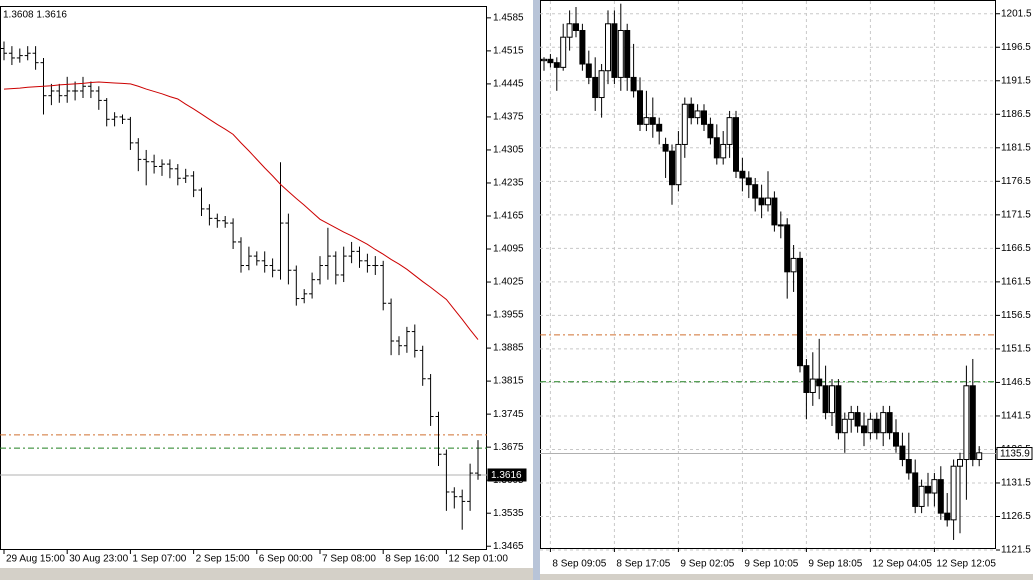 The width and height of the screenshot is (1033, 580). Describe the element at coordinates (1016, 550) in the screenshot. I see `y-tick-label: 1121.5` at that location.